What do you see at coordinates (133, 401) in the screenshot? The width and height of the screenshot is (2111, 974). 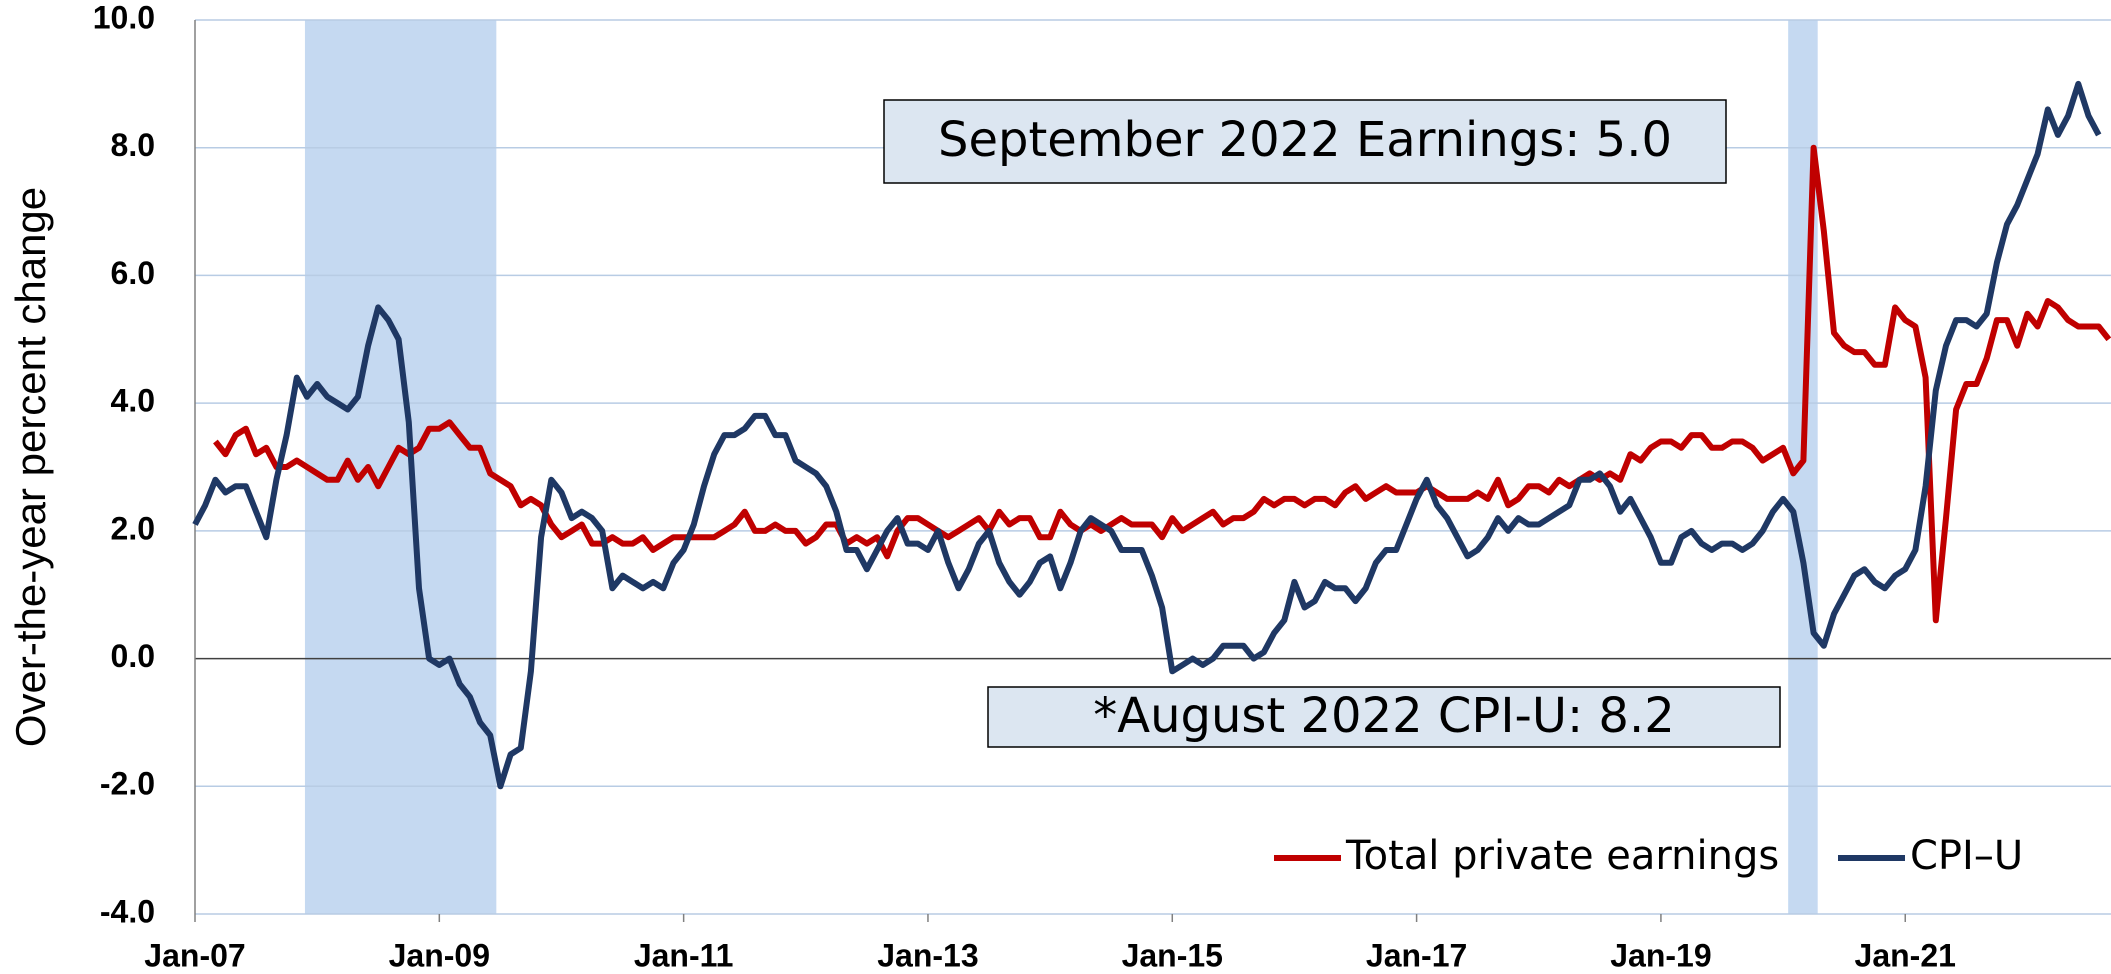 I see `y-tick-label: 4.0` at bounding box center [133, 401].